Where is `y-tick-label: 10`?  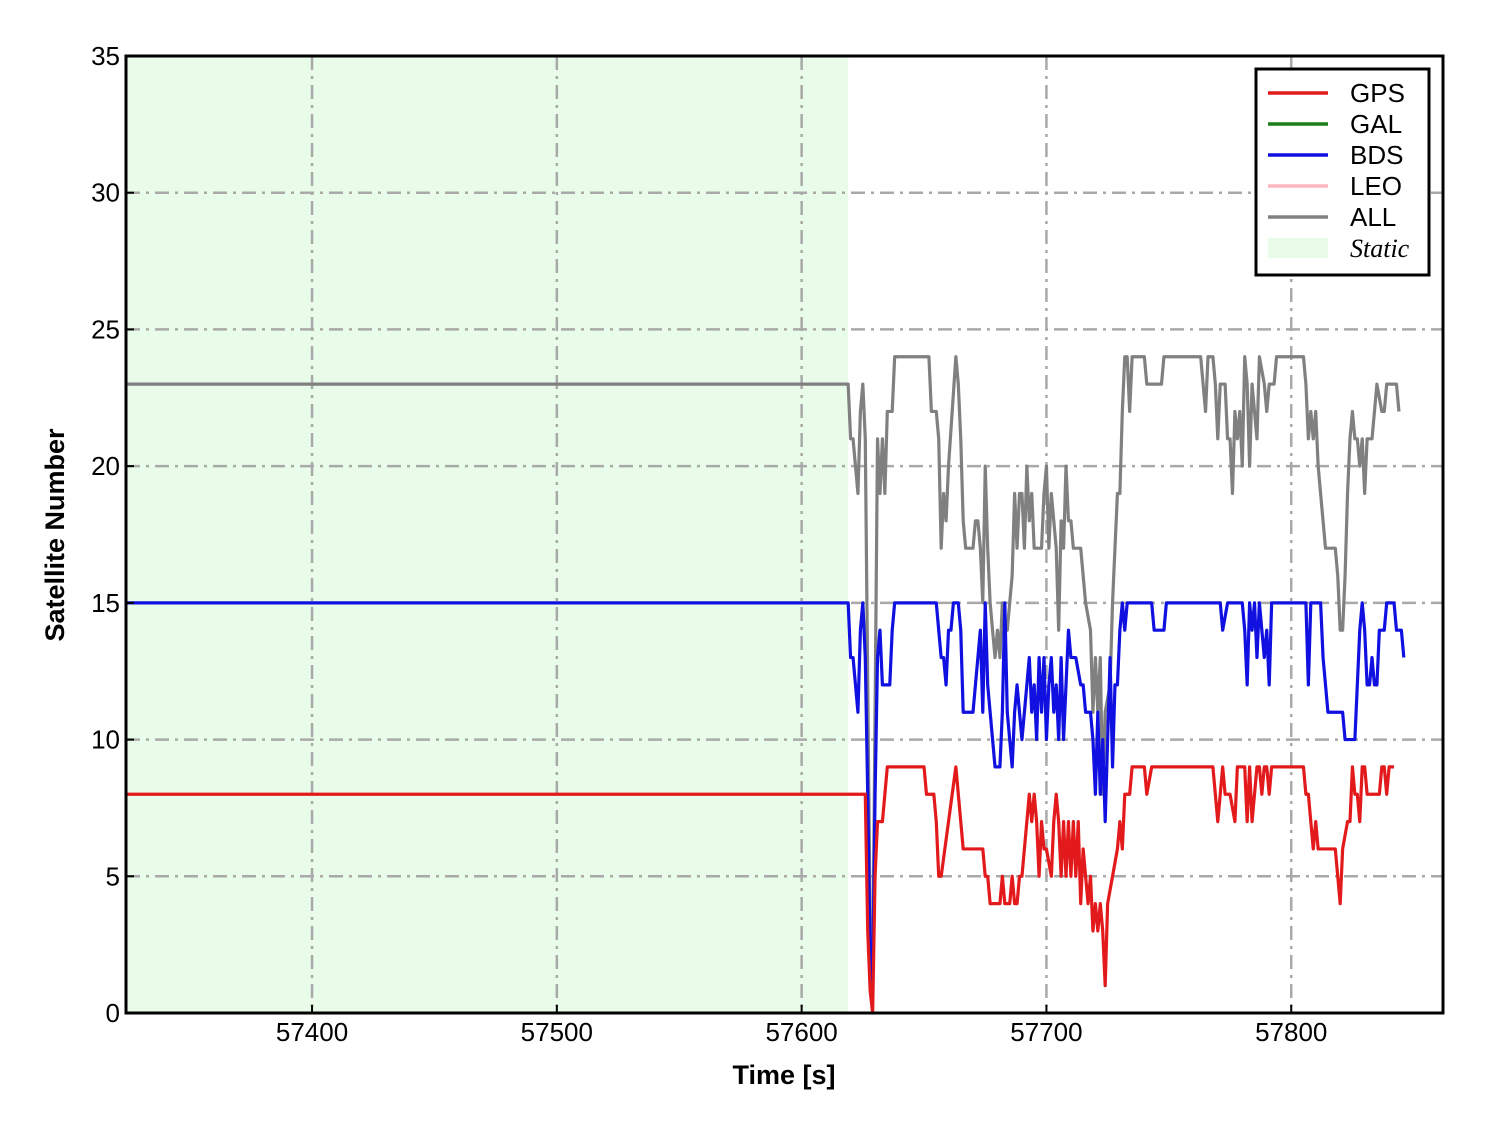
y-tick-label: 10 is located at coordinates (105, 740).